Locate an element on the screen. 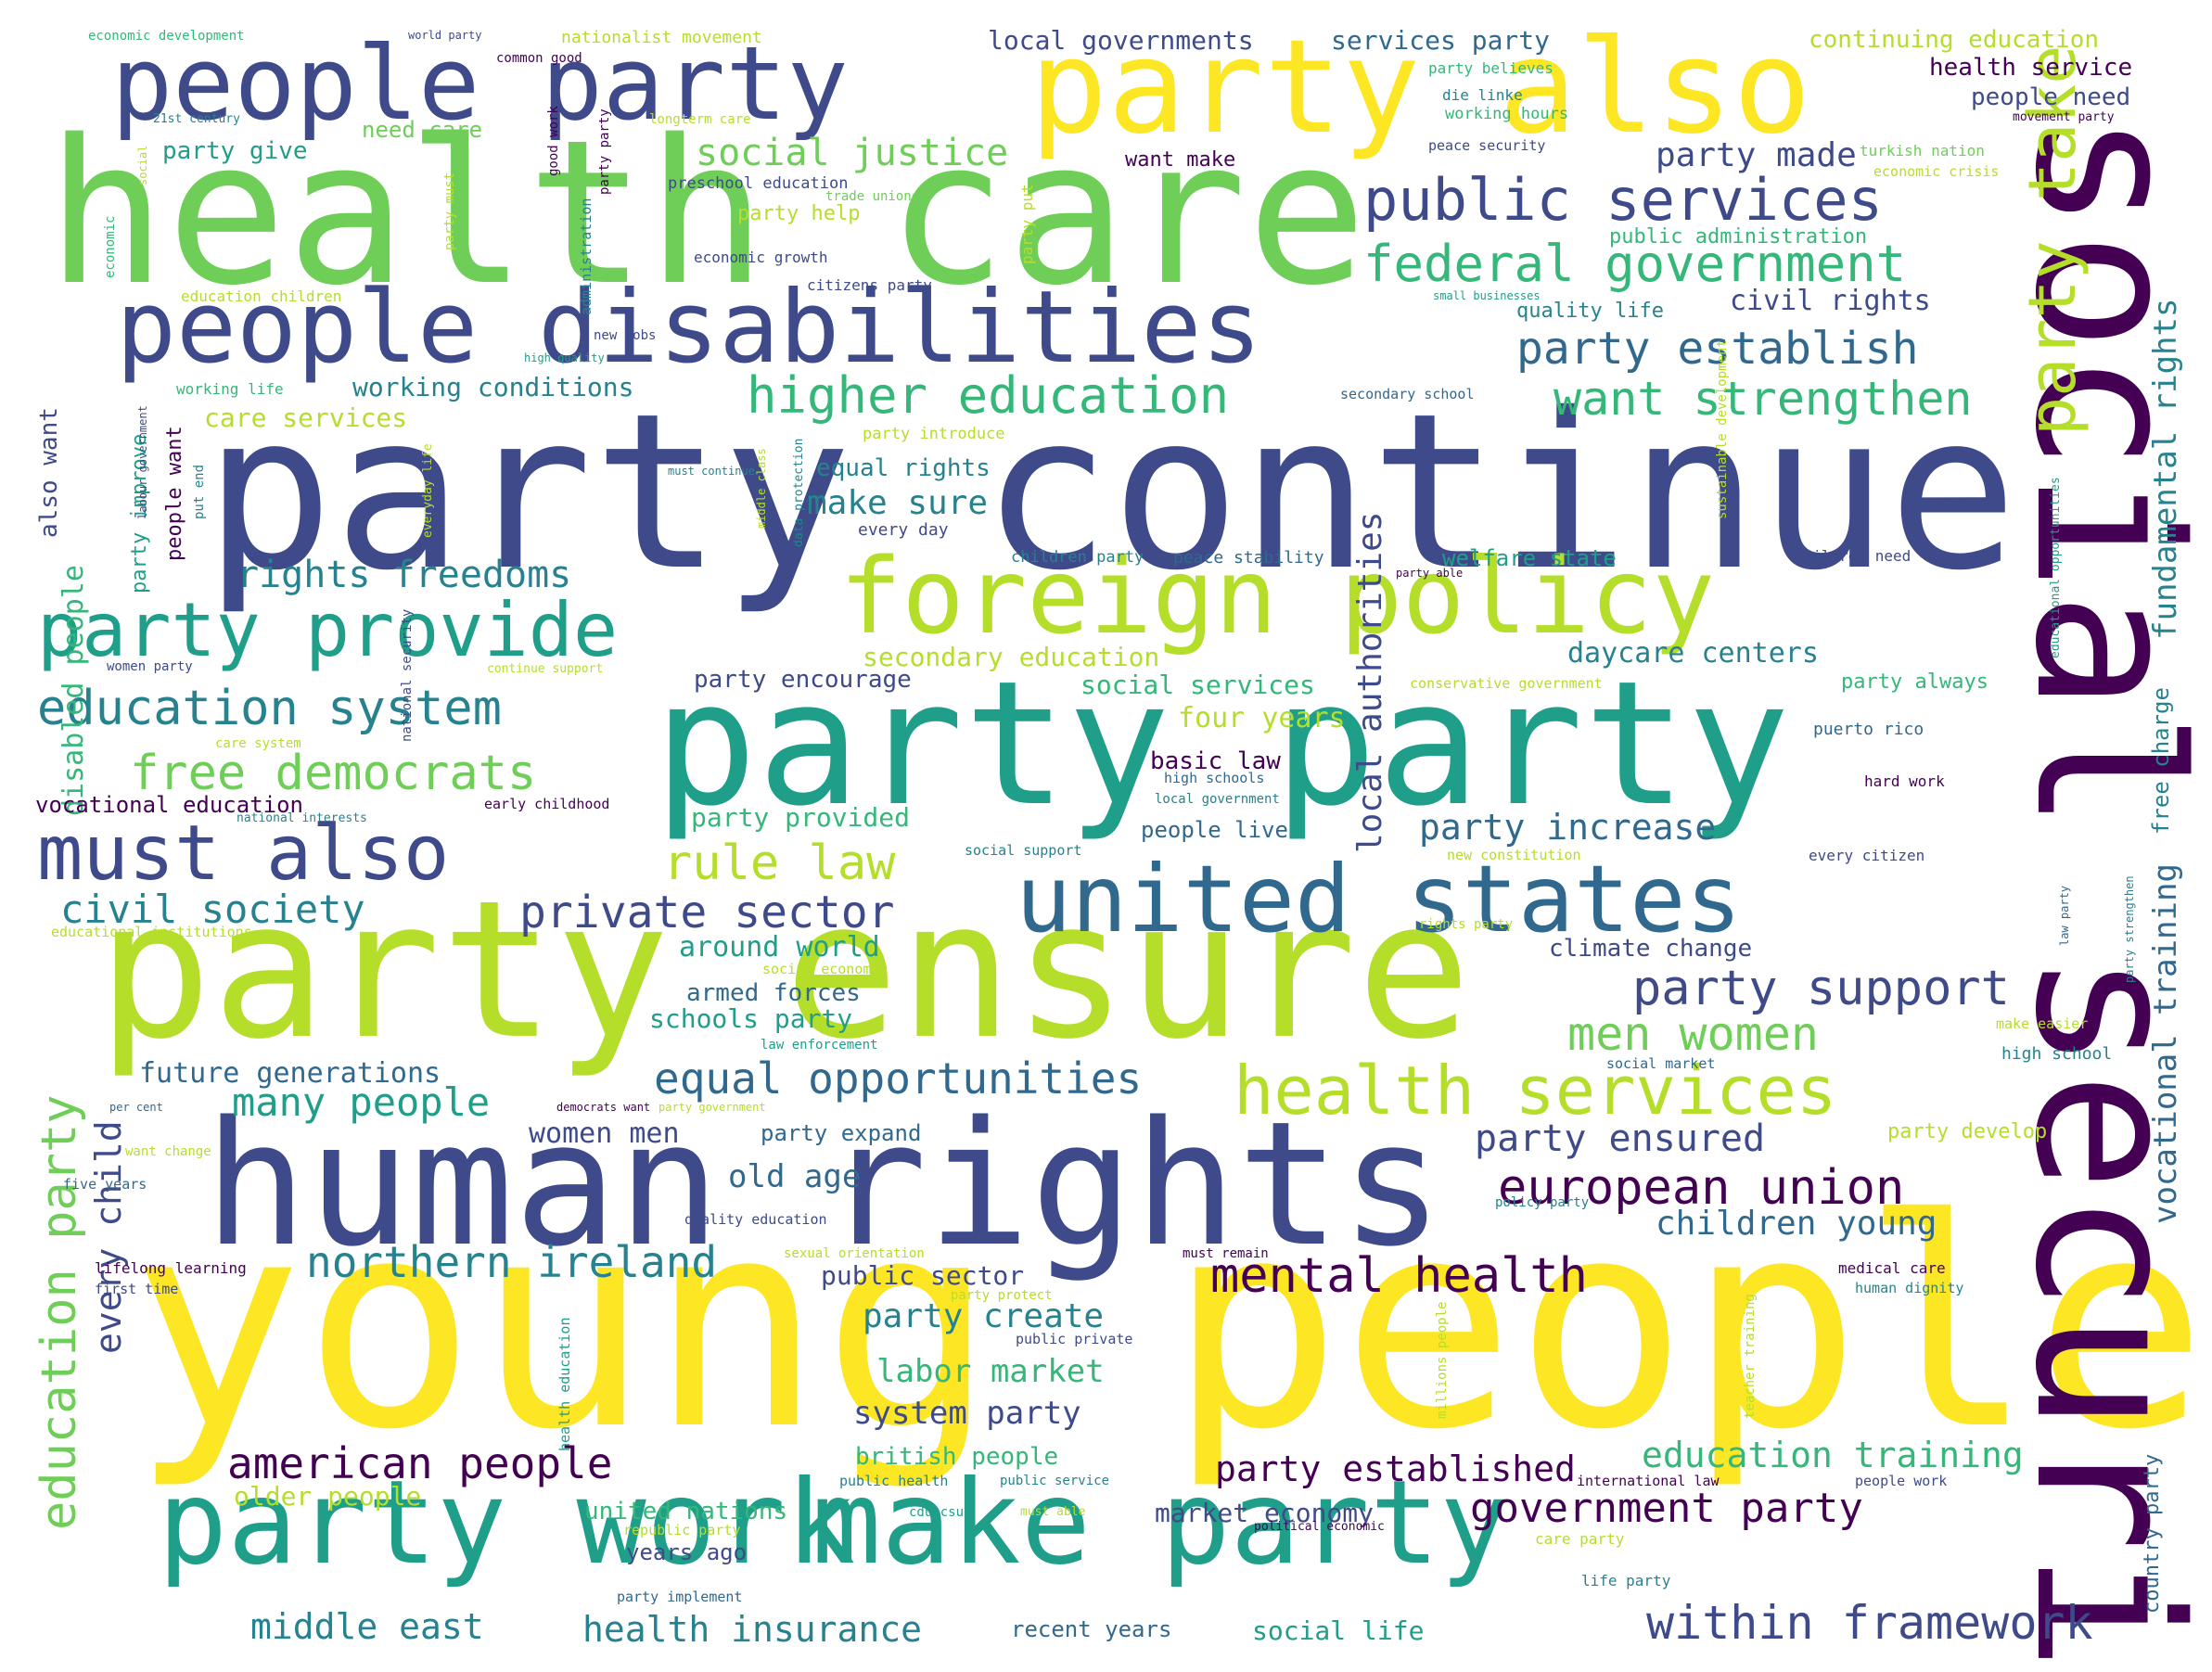 The image size is (2212, 1672). word: market economy is located at coordinates (1265, 1513).